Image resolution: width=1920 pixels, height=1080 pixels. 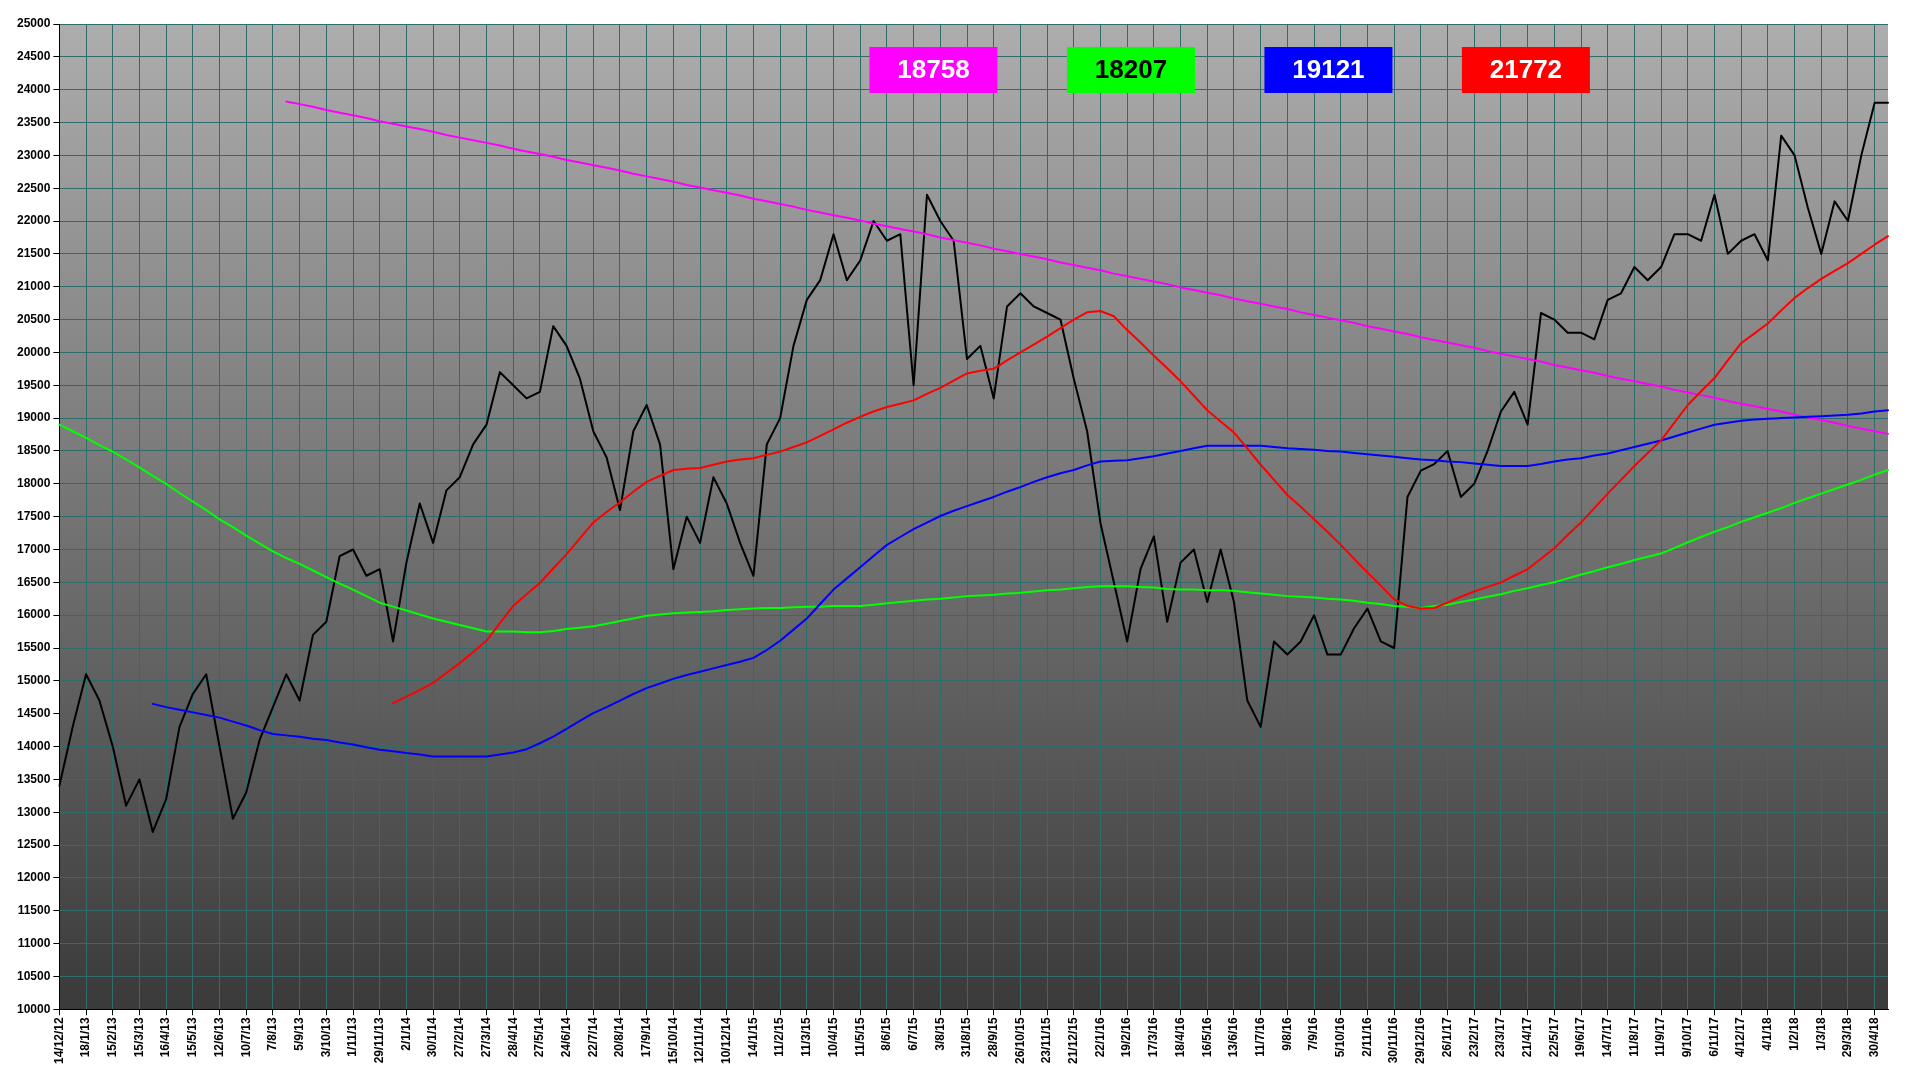 What do you see at coordinates (33, 121) in the screenshot?
I see `y-tick-label: 23500` at bounding box center [33, 121].